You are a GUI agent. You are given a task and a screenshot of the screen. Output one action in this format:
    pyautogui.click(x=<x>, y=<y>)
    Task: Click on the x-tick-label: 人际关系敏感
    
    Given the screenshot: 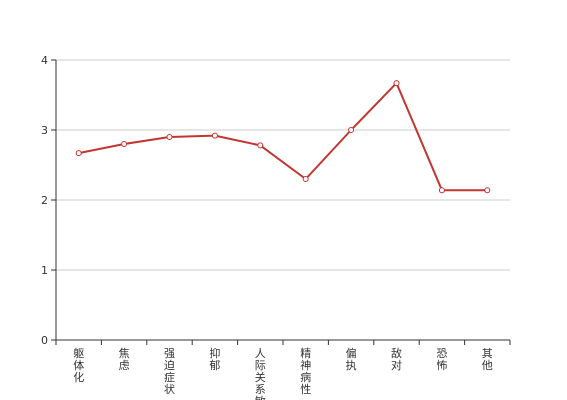 What is the action you would take?
    pyautogui.click(x=260, y=373)
    